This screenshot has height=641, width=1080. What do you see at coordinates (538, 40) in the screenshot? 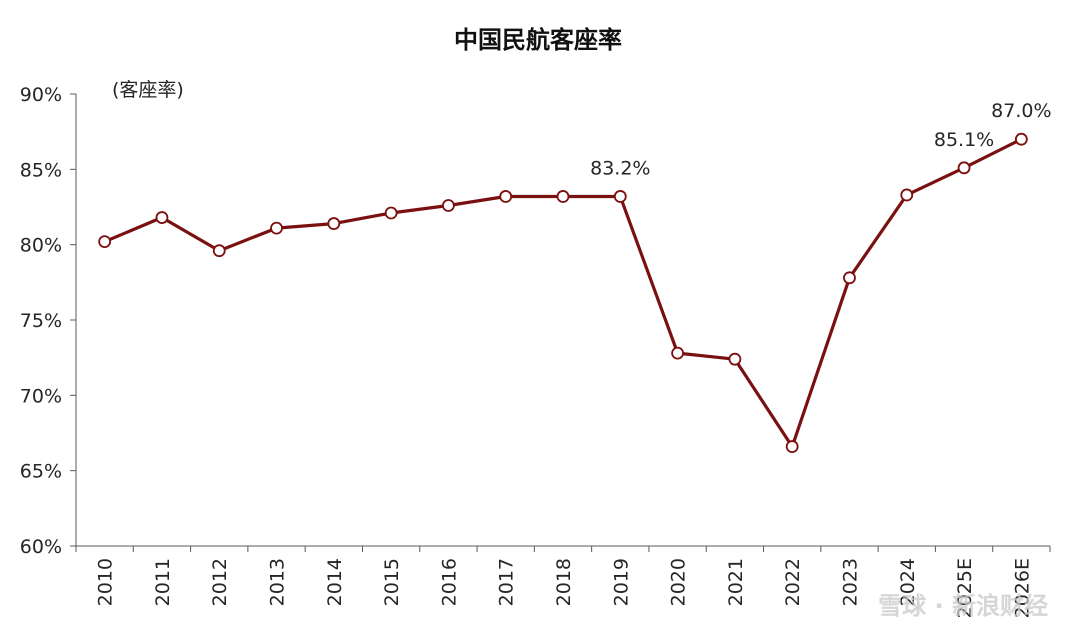
I see `chart-title: 中国民航客座率` at bounding box center [538, 40].